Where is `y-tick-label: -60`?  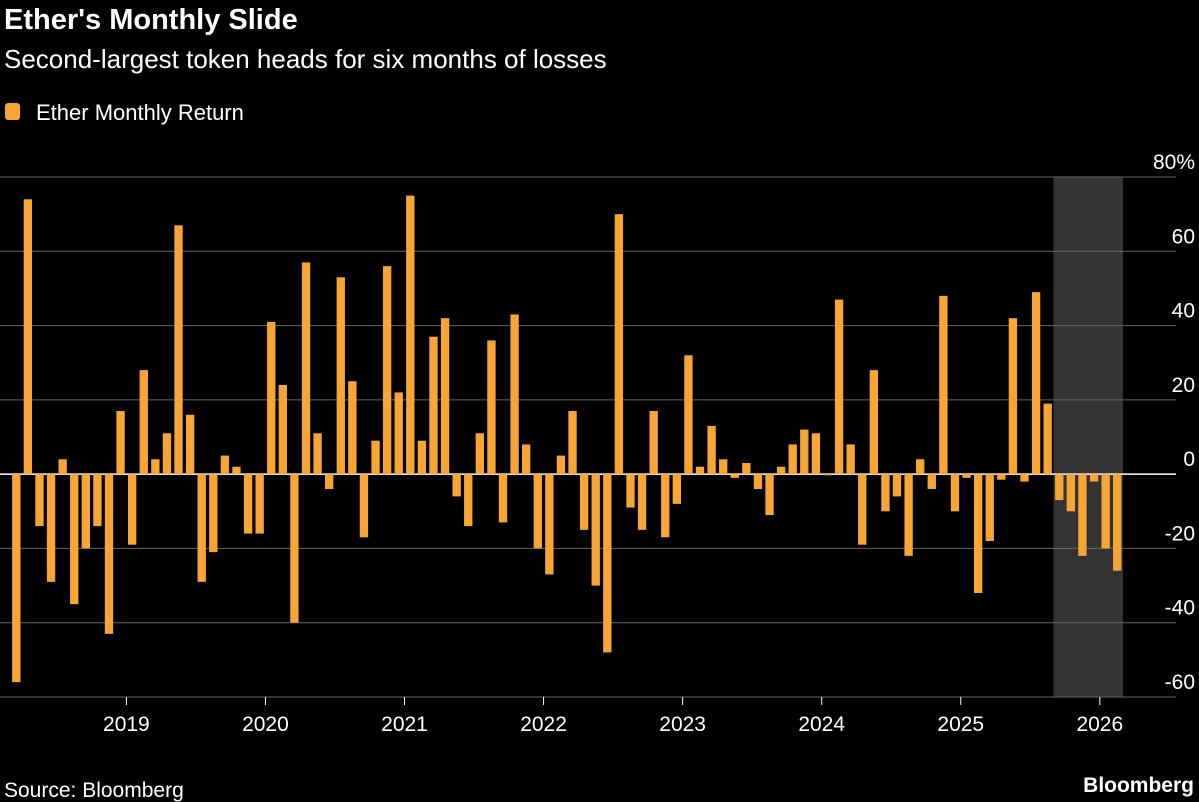 y-tick-label: -60 is located at coordinates (1180, 682).